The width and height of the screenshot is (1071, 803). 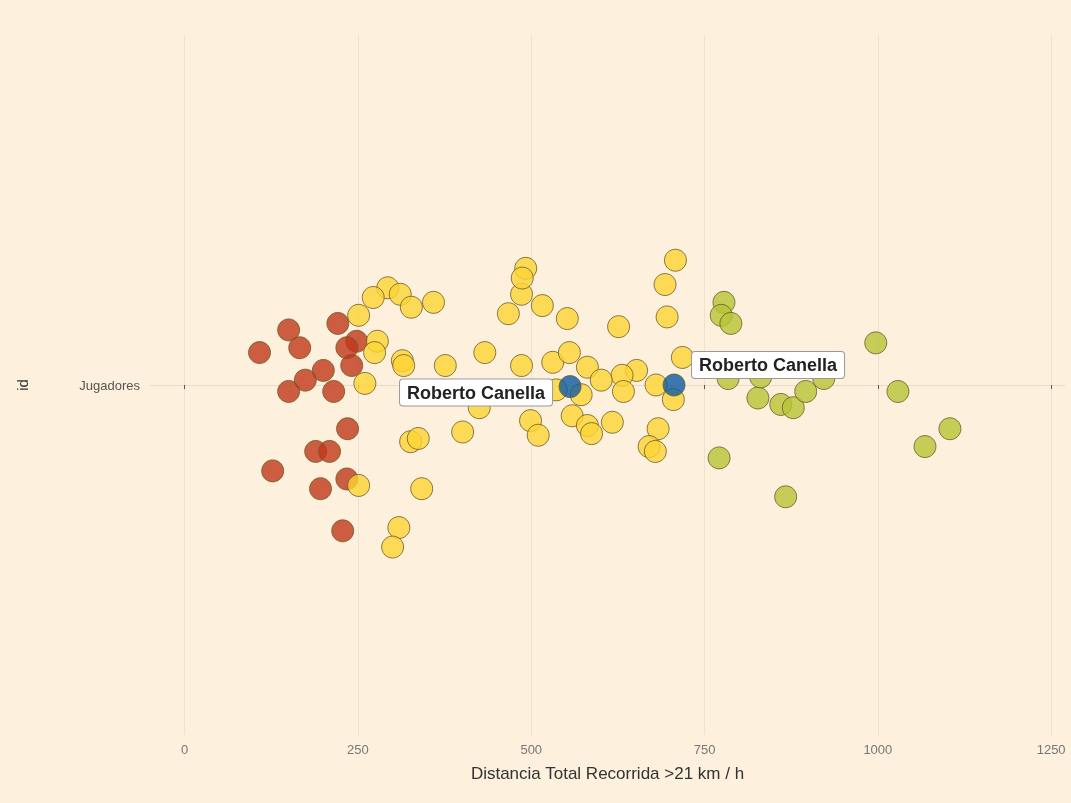 What do you see at coordinates (878, 749) in the screenshot?
I see `x-tick-label: 1000` at bounding box center [878, 749].